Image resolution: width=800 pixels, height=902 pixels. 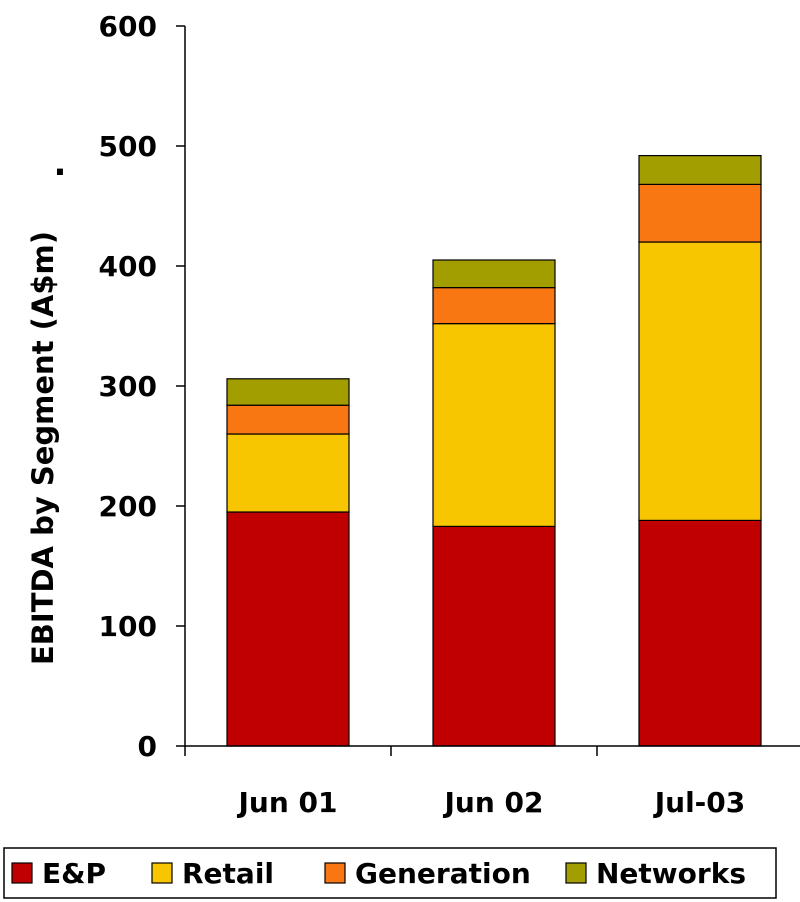 I want to click on y-tick-label: 0, so click(x=147, y=746).